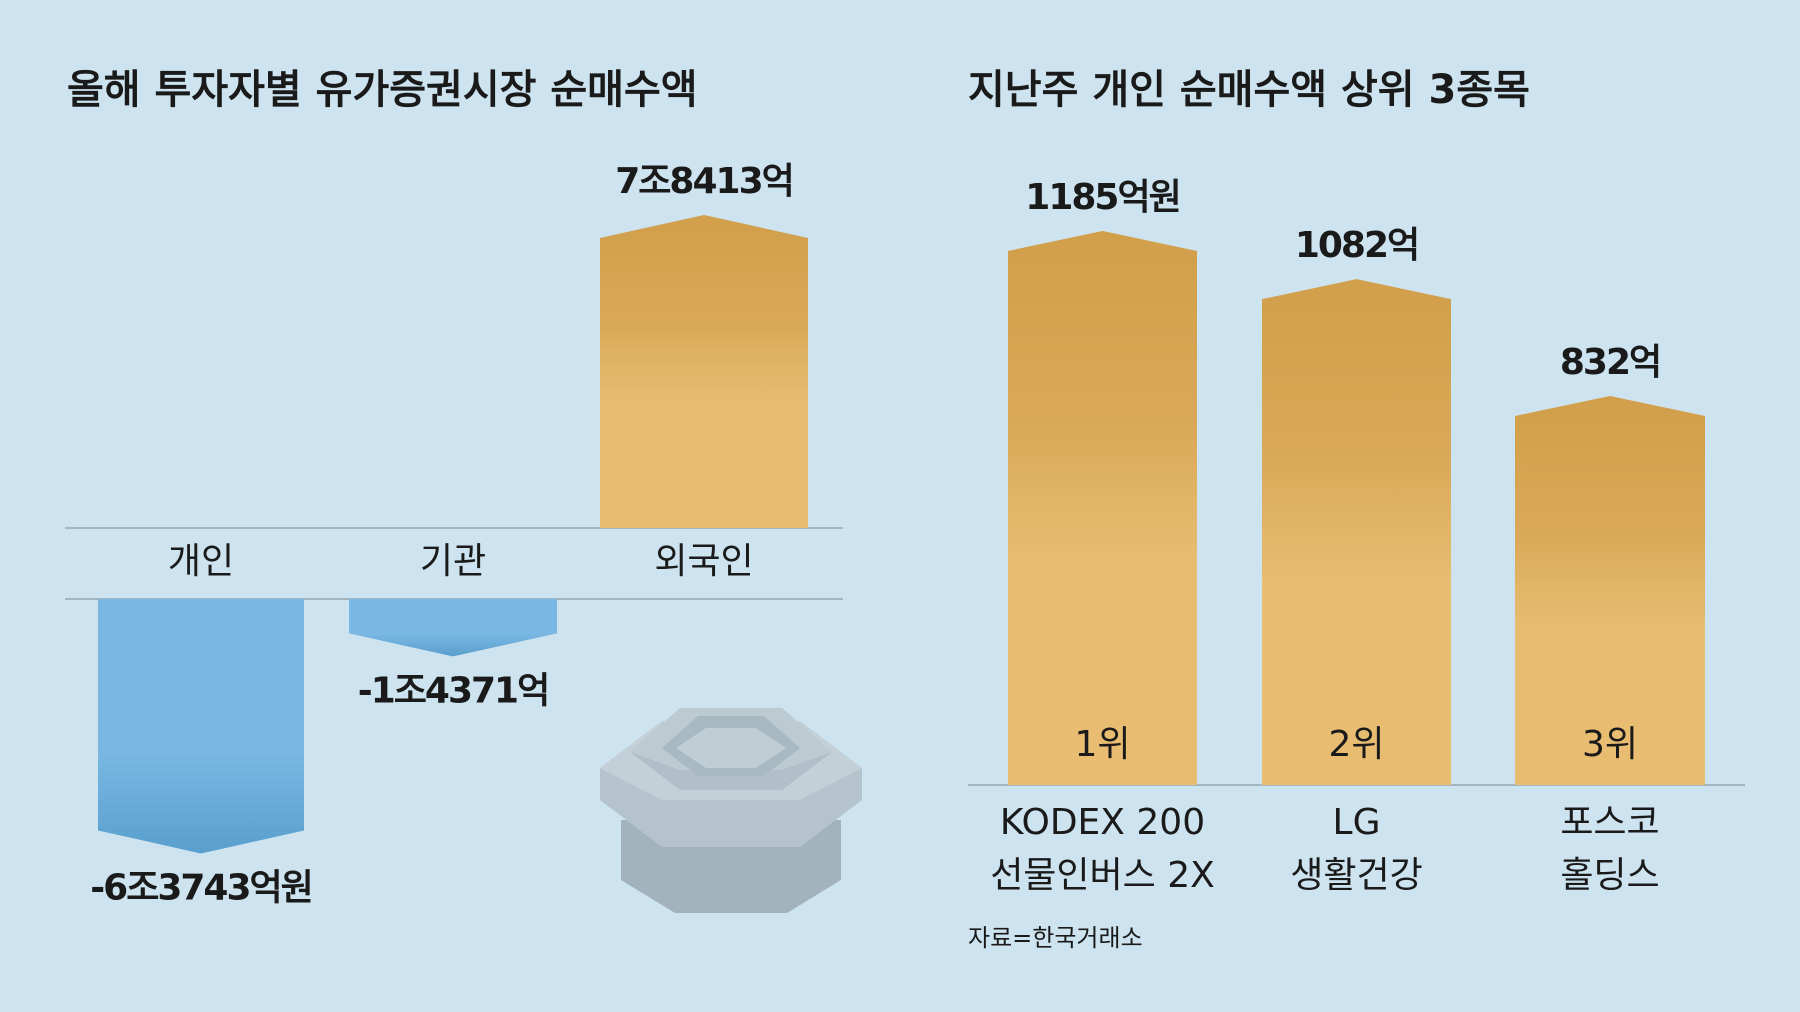  What do you see at coordinates (703, 181) in the screenshot?
I see `value-label: 7조8413억` at bounding box center [703, 181].